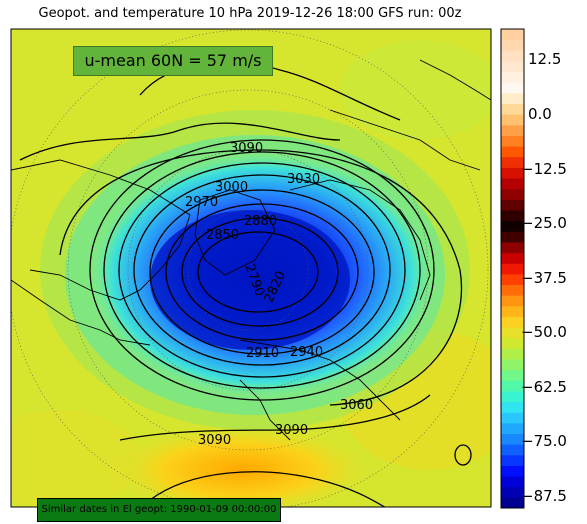  Describe the element at coordinates (540, 114) in the screenshot. I see `colorbar-tick-label: 0.0` at that location.